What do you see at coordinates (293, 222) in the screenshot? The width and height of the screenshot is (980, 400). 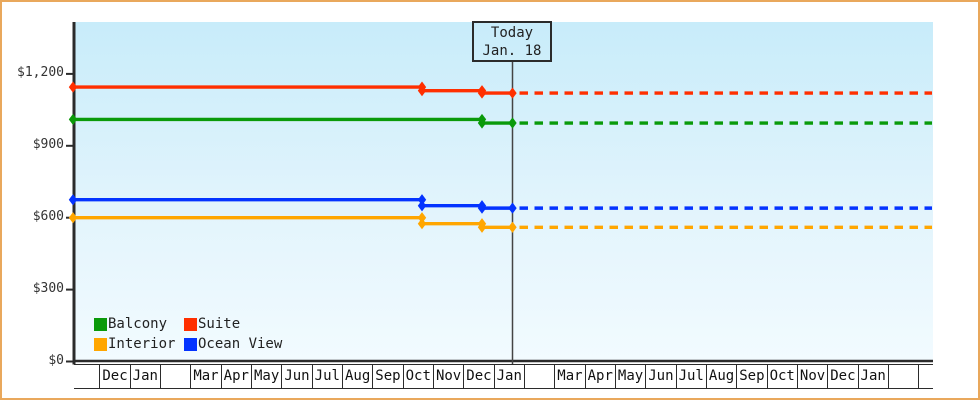 I see `series-line-interior` at bounding box center [293, 222].